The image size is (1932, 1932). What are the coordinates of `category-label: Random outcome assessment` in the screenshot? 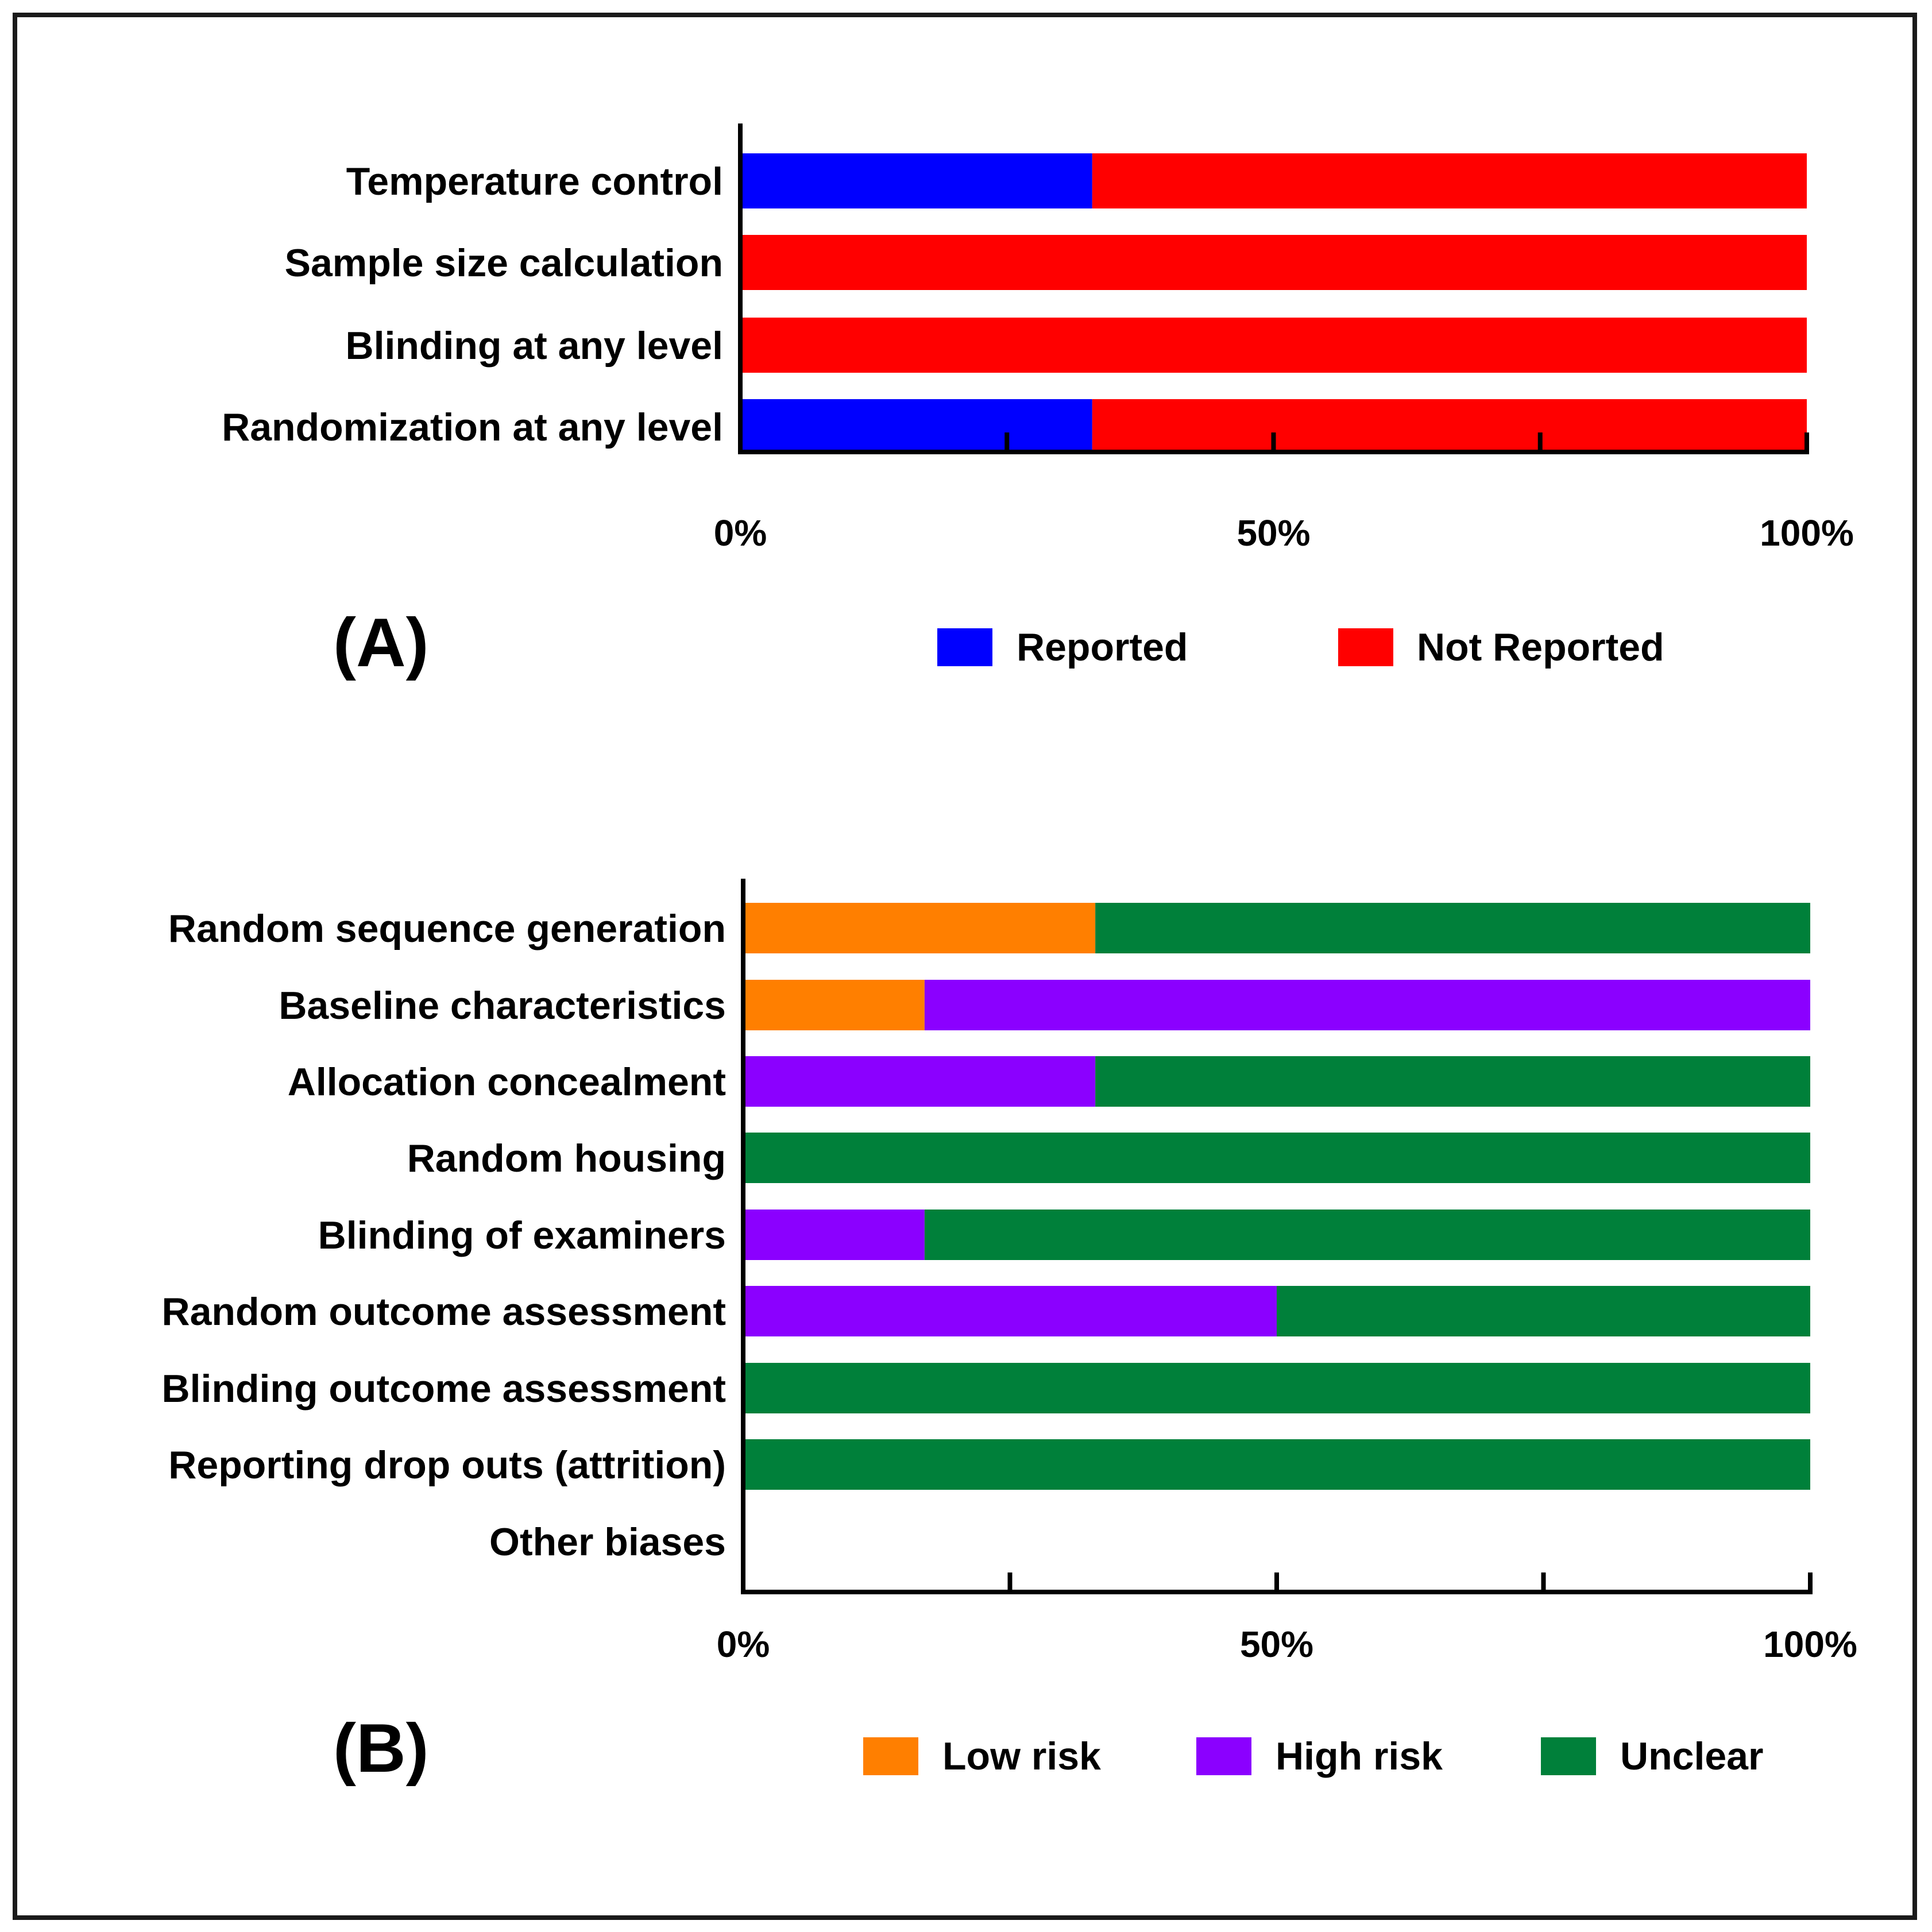 It's located at (443, 1312).